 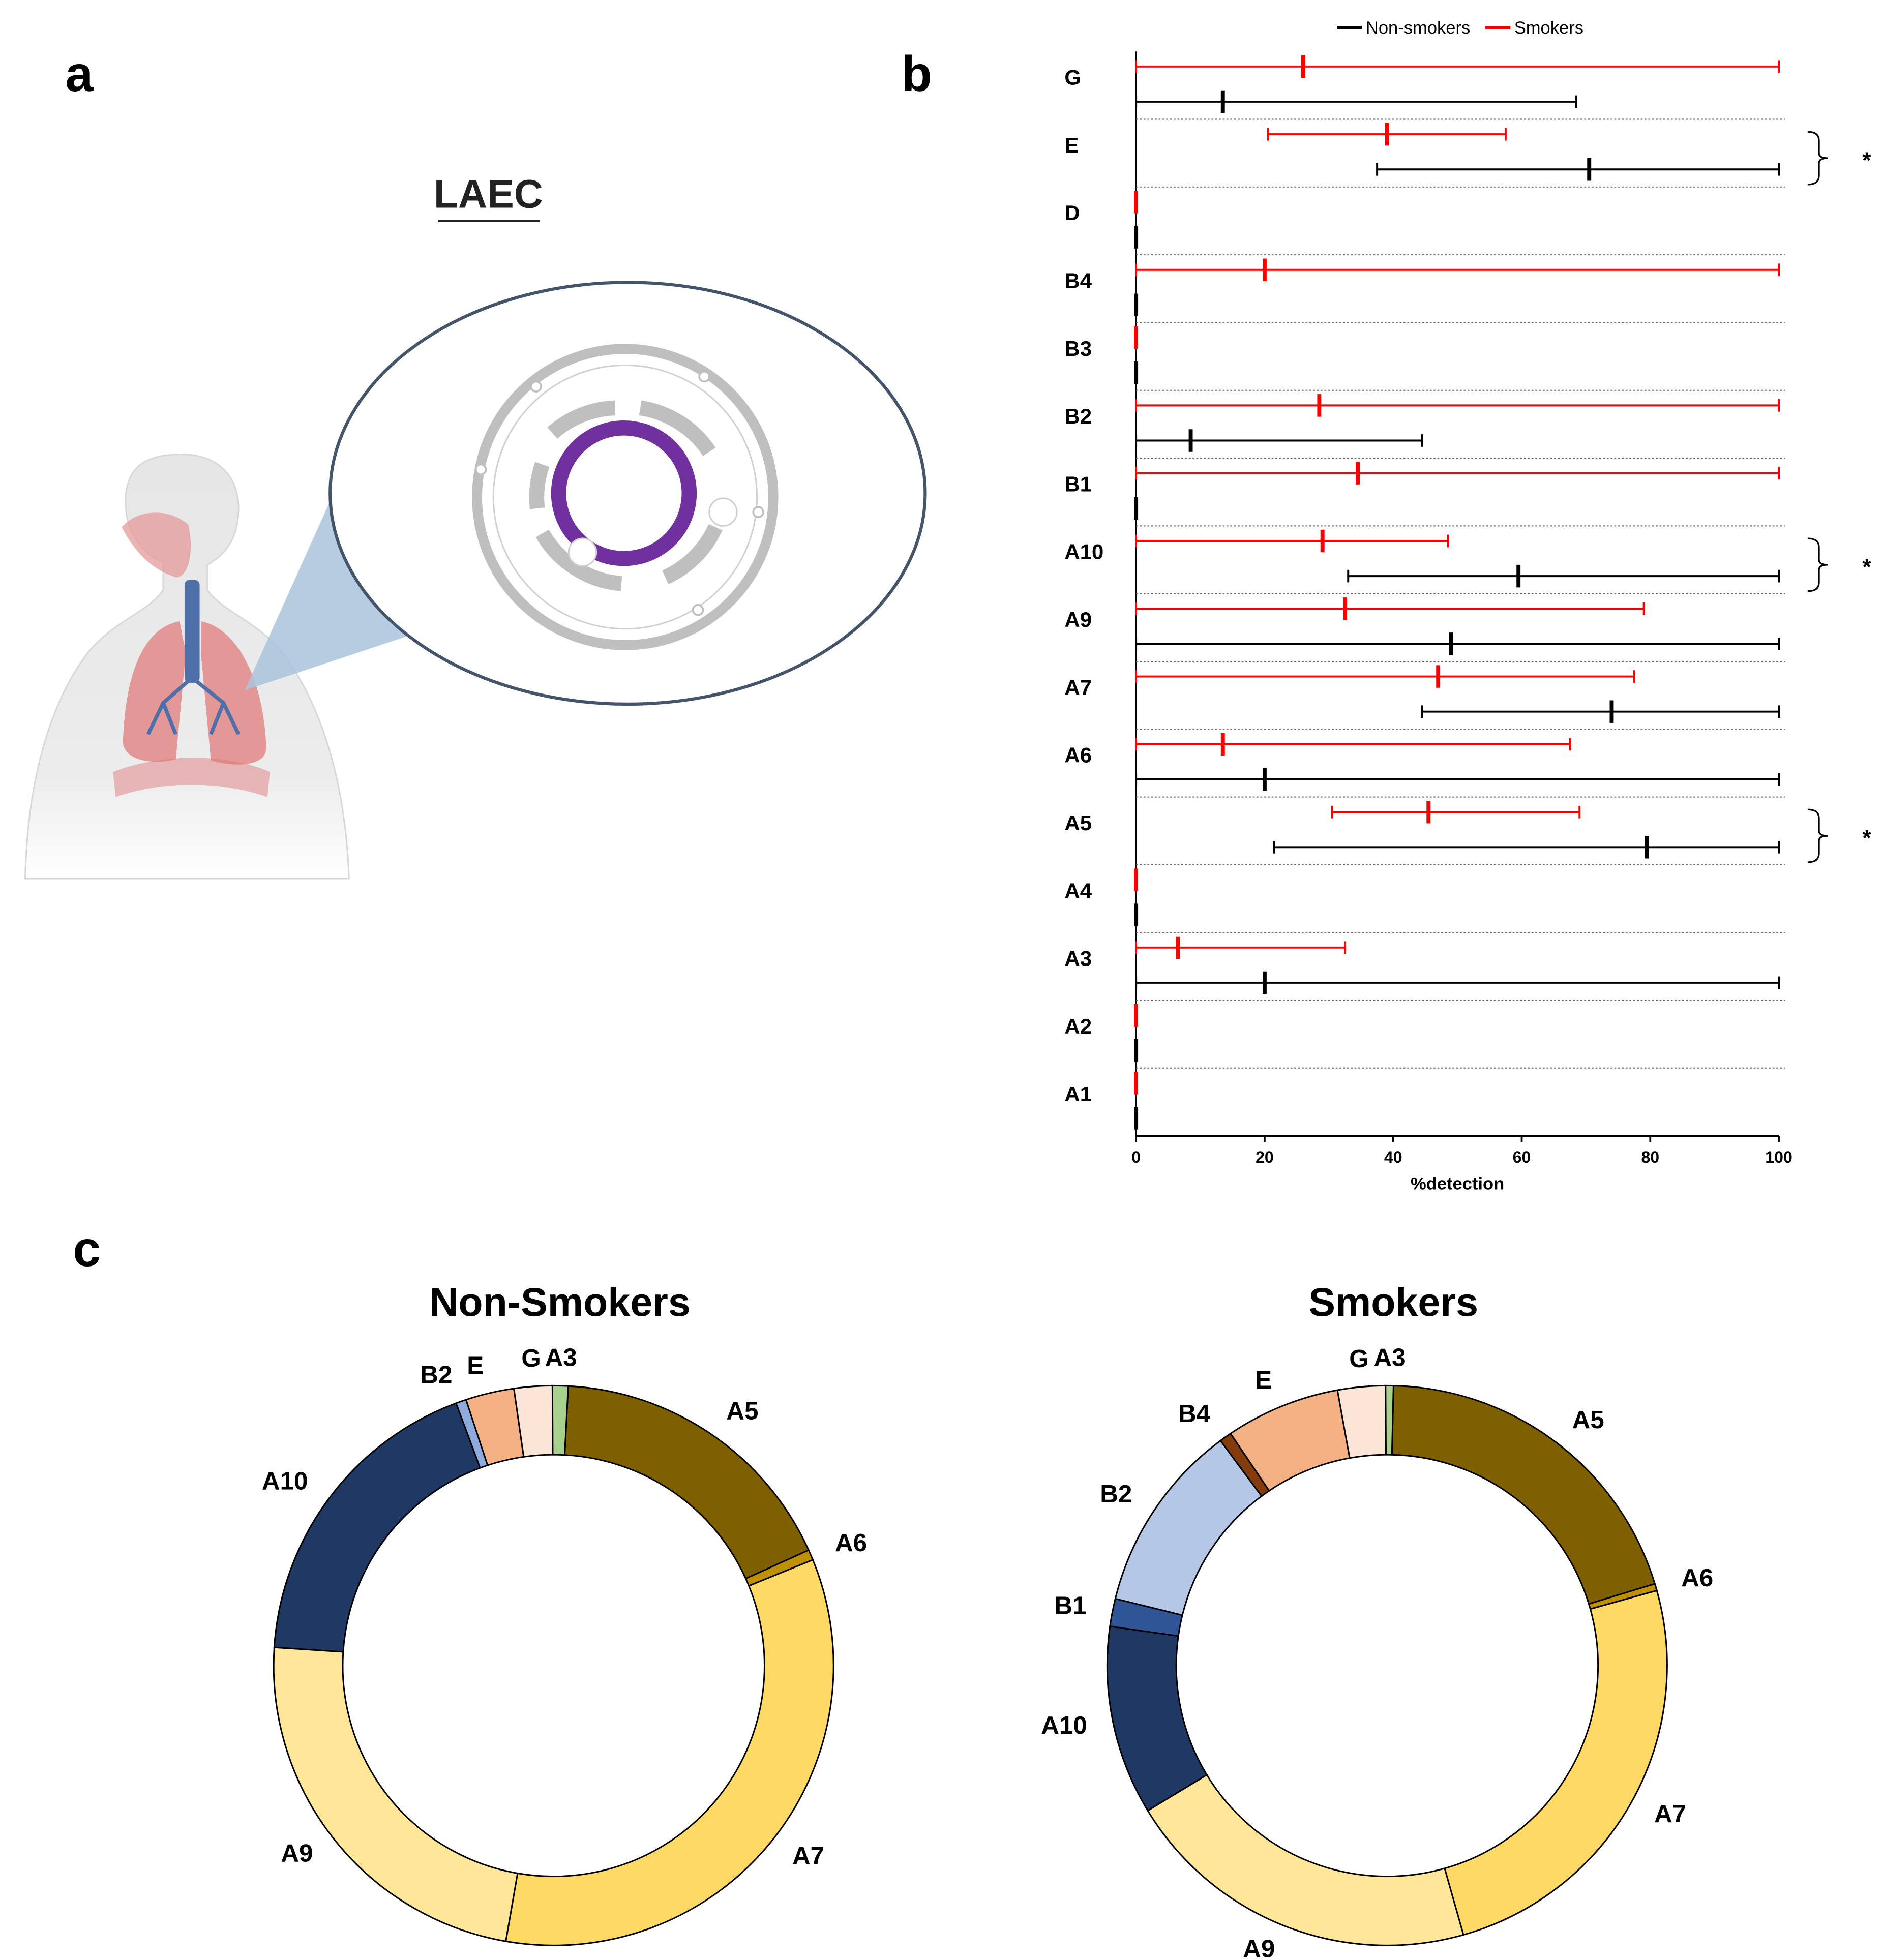 What do you see at coordinates (1194, 1414) in the screenshot?
I see `segment-label: B4` at bounding box center [1194, 1414].